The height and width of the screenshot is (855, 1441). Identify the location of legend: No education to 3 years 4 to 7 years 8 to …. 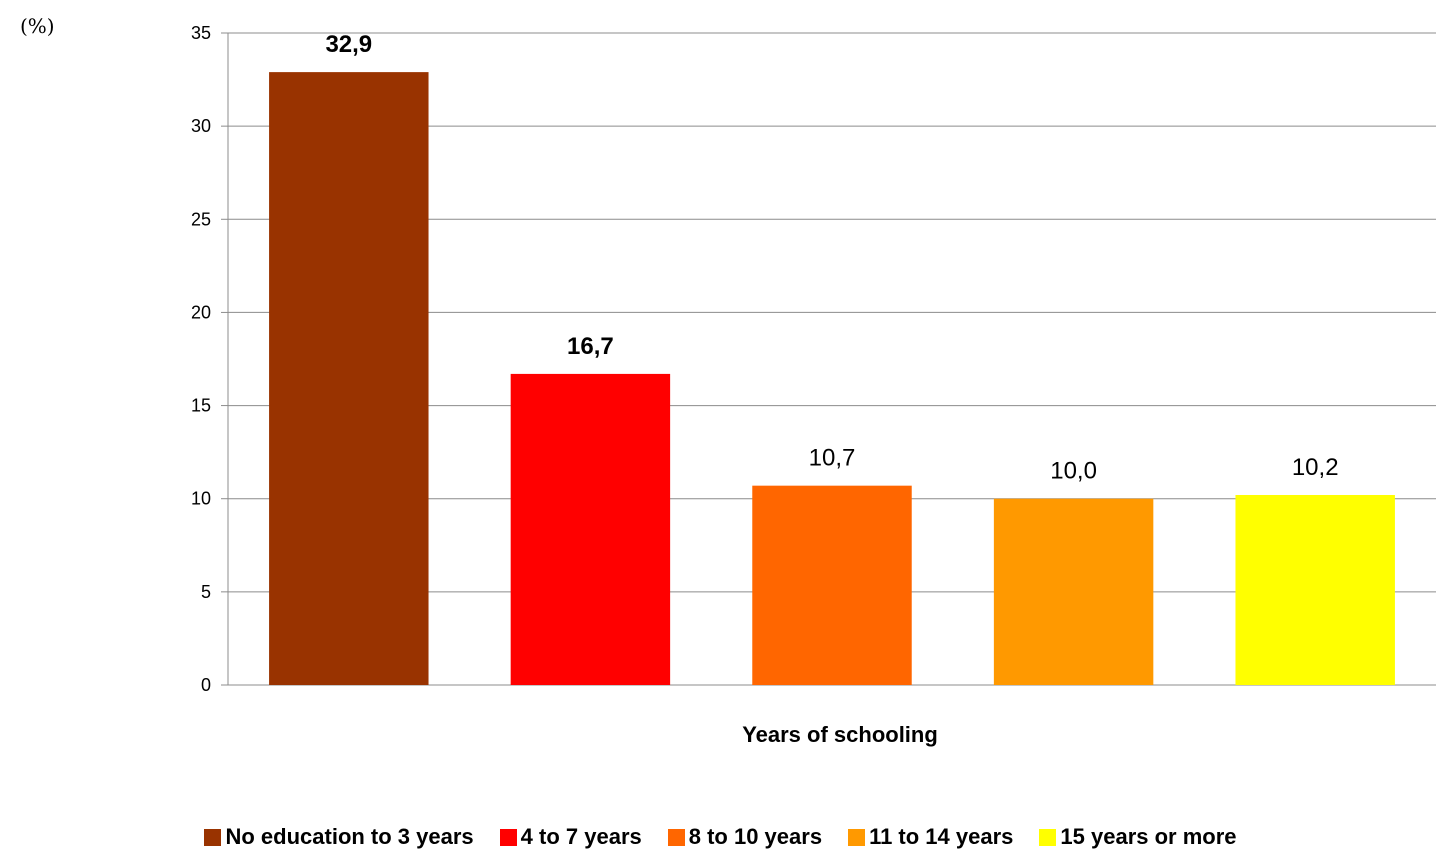
(720, 837).